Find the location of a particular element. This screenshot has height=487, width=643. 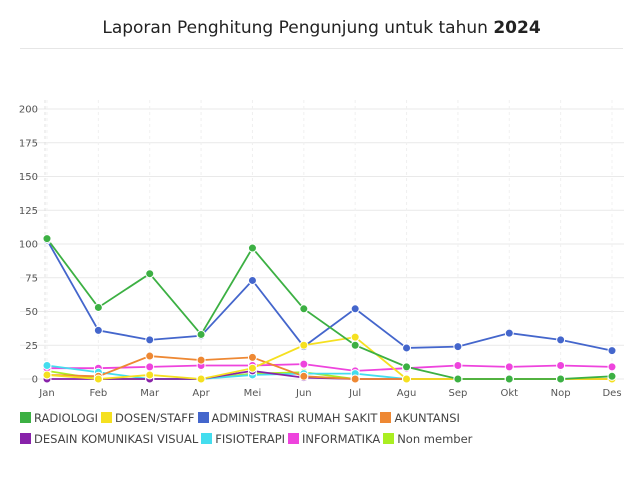

legend-label: ADMINISTRASI RUMAH SAKIT is located at coordinates (294, 418).